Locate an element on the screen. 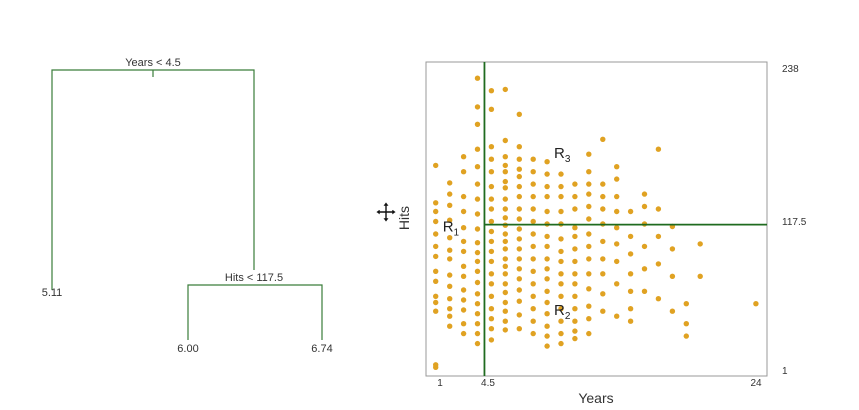 This screenshot has width=859, height=410. tree-leaf-right: 6.74 is located at coordinates (321, 349).